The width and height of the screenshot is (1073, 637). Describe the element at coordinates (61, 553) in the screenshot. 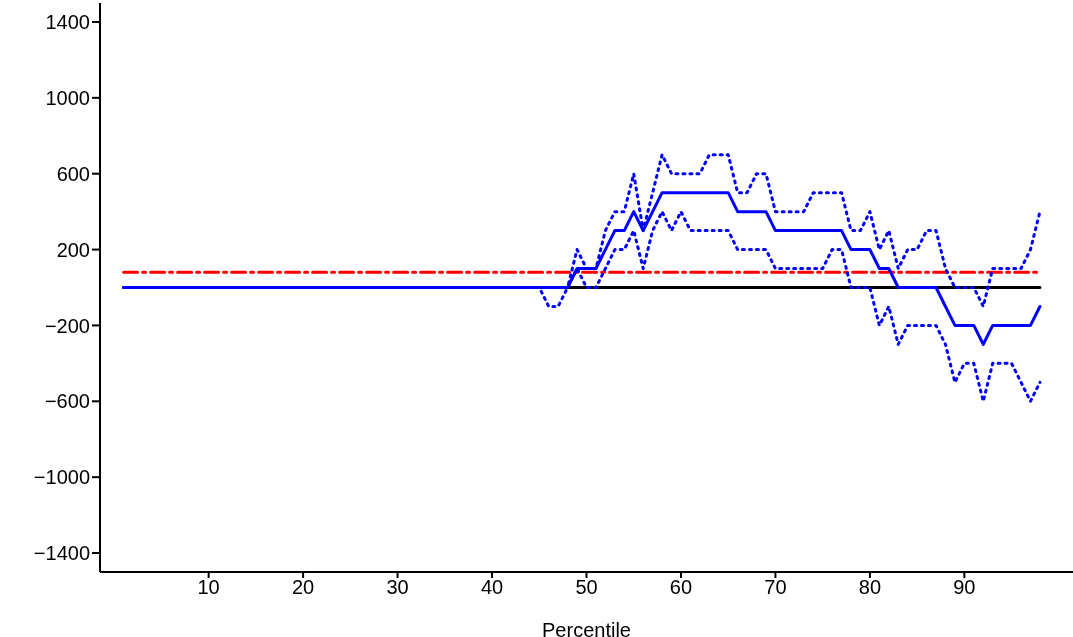

I see `y-tick-label: −1400` at that location.